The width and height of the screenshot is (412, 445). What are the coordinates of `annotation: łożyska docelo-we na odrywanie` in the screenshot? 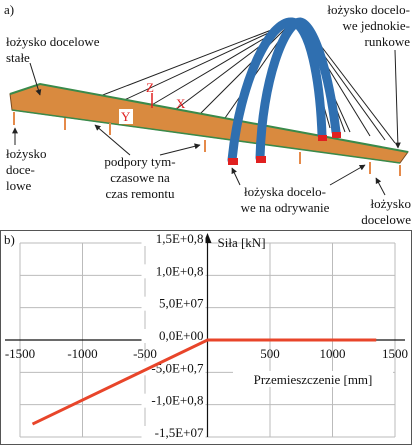 It's located at (285, 199).